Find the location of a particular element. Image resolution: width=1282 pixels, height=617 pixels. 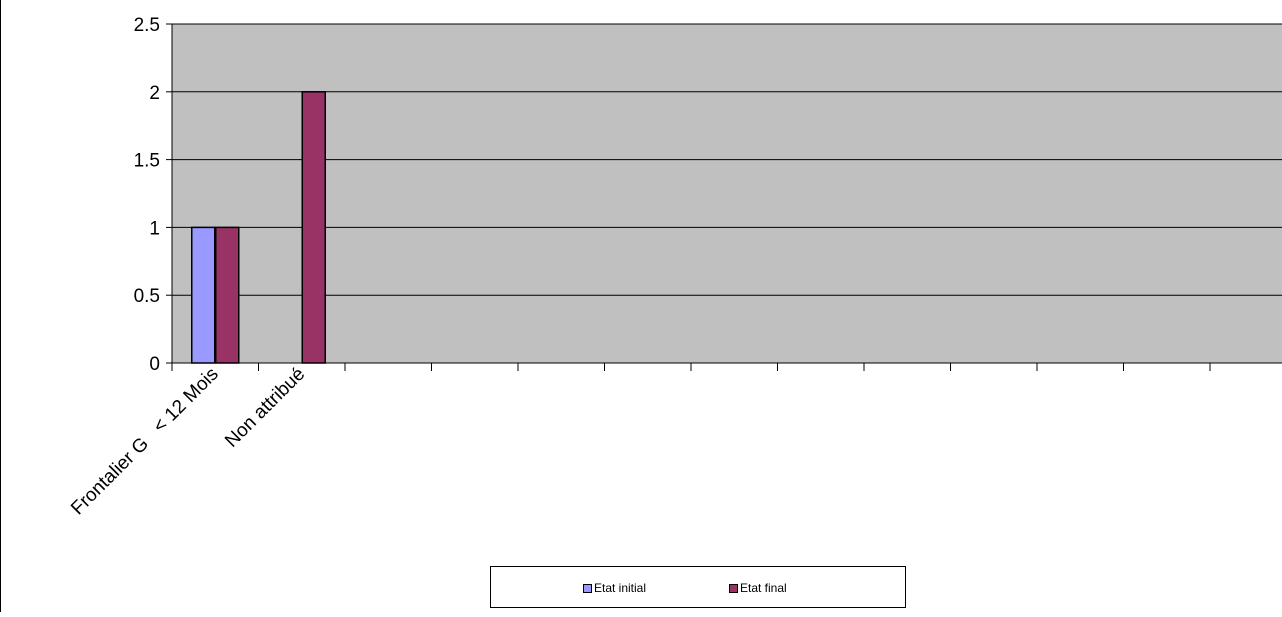

legend: Etat initial Etat final is located at coordinates (698, 587).